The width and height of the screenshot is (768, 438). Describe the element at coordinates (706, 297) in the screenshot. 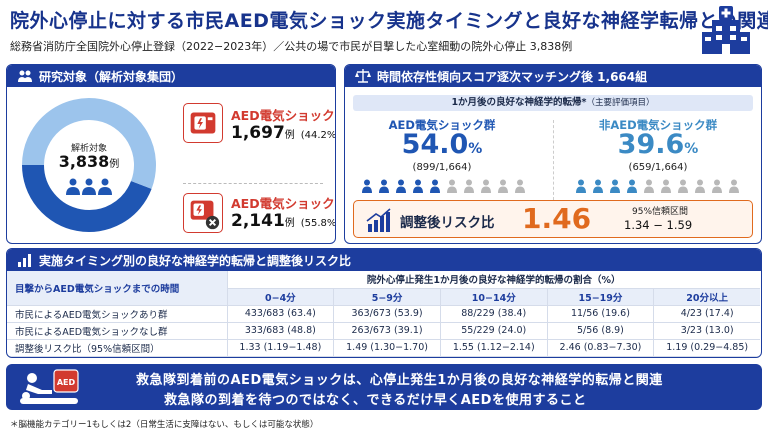

I see `category-4: 20分以上` at that location.